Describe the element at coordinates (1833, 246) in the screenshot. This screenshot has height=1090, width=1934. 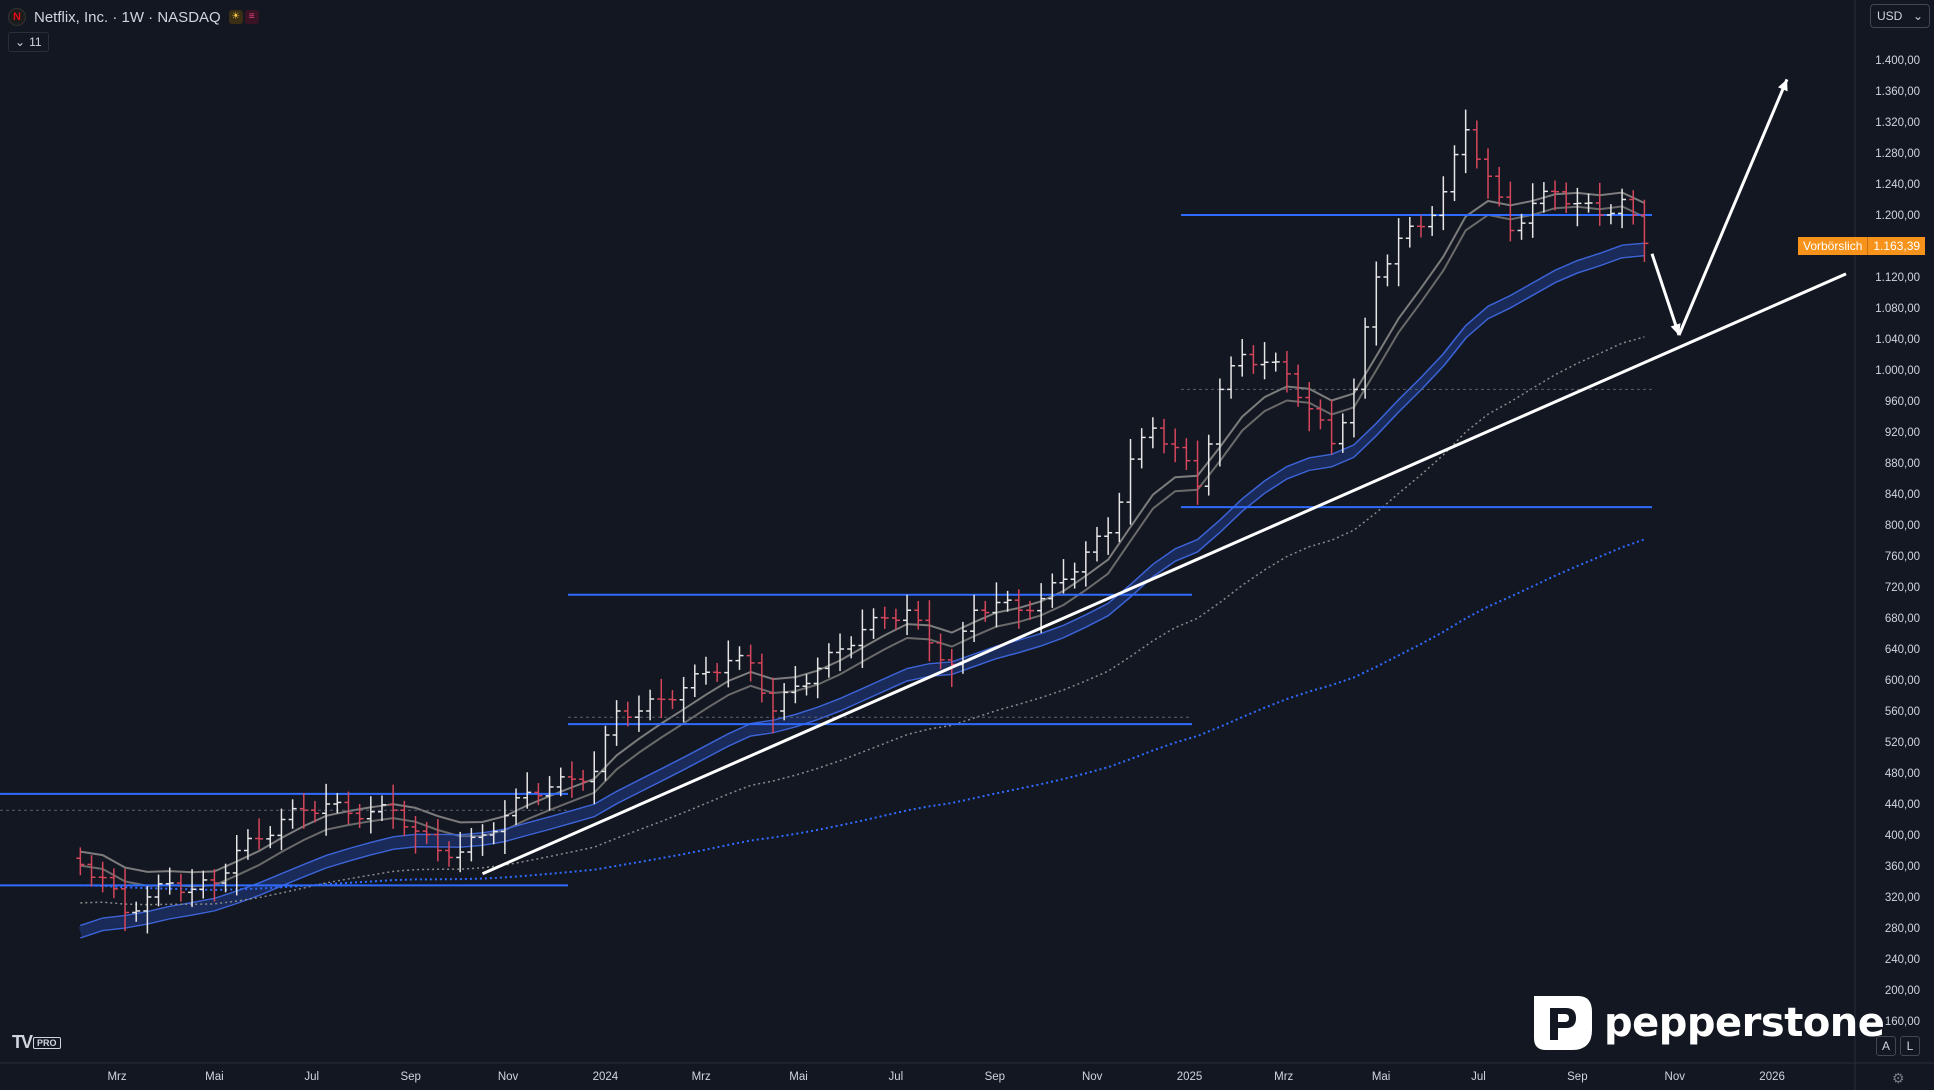
I see `premarket-label: Vorbörslich` at that location.